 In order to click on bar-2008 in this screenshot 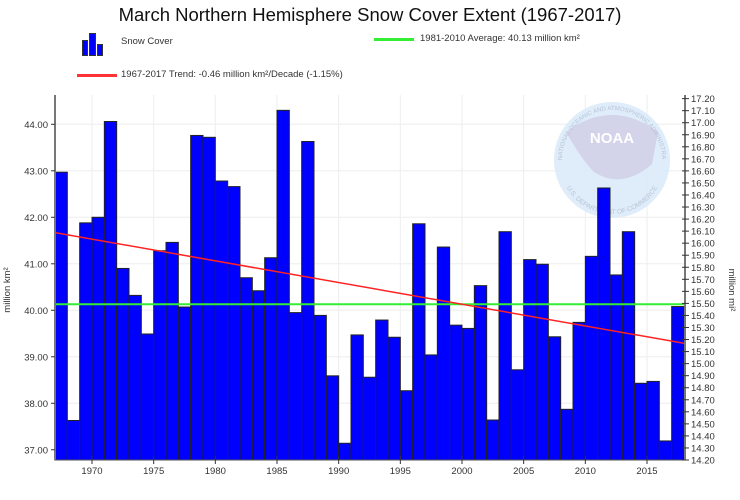, I will do `click(567, 434)`.